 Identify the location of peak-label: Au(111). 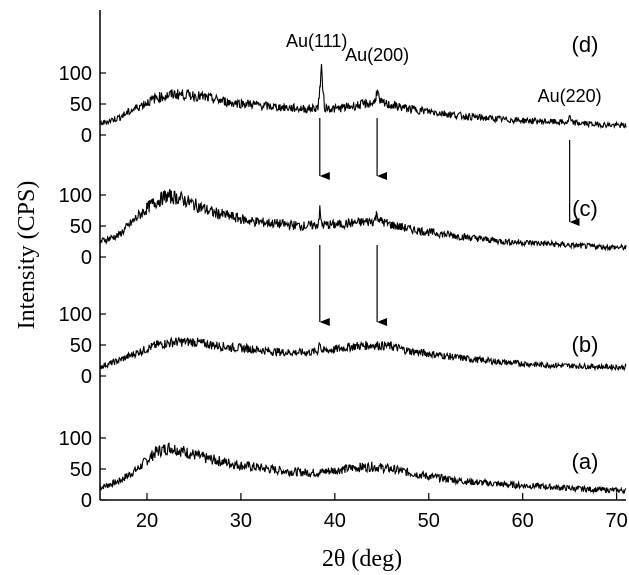
(316, 41).